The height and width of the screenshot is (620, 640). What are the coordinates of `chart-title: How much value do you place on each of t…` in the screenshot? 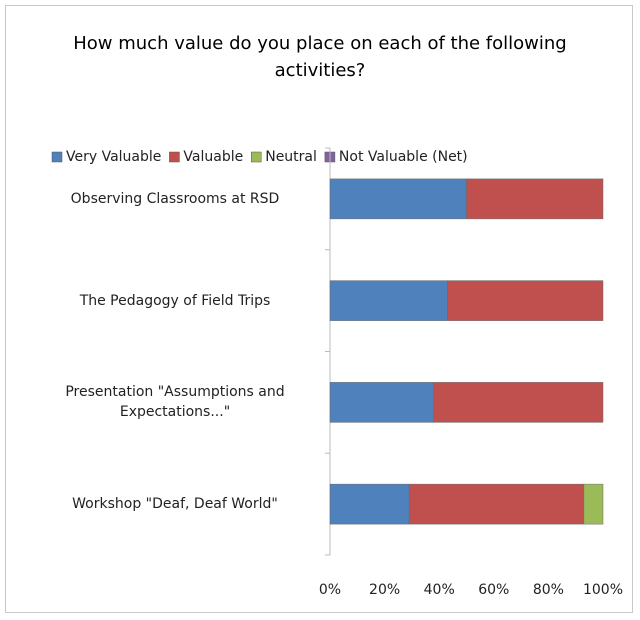 It's located at (320, 57).